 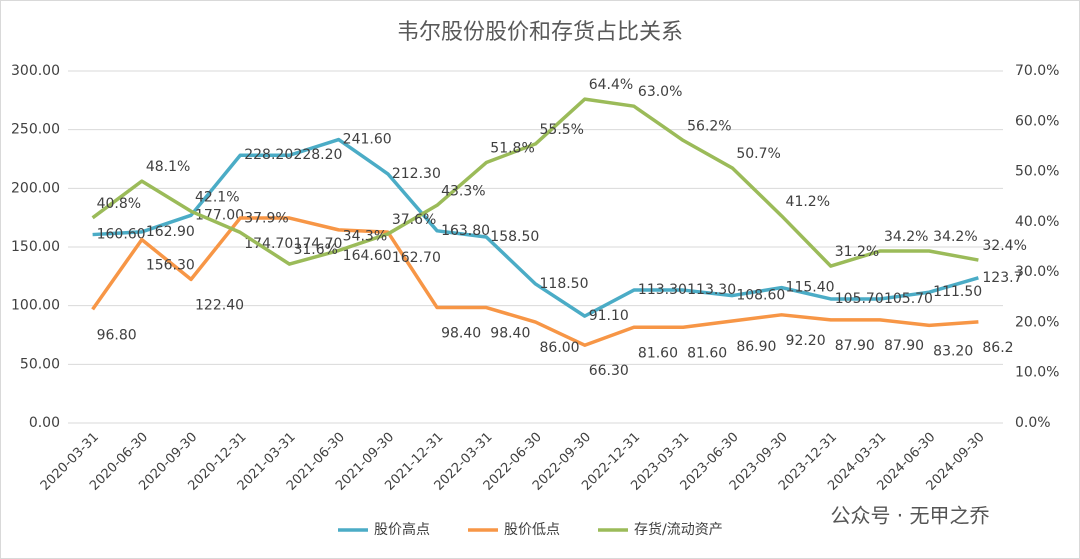 I want to click on data-label: 48.1%, so click(x=168, y=167).